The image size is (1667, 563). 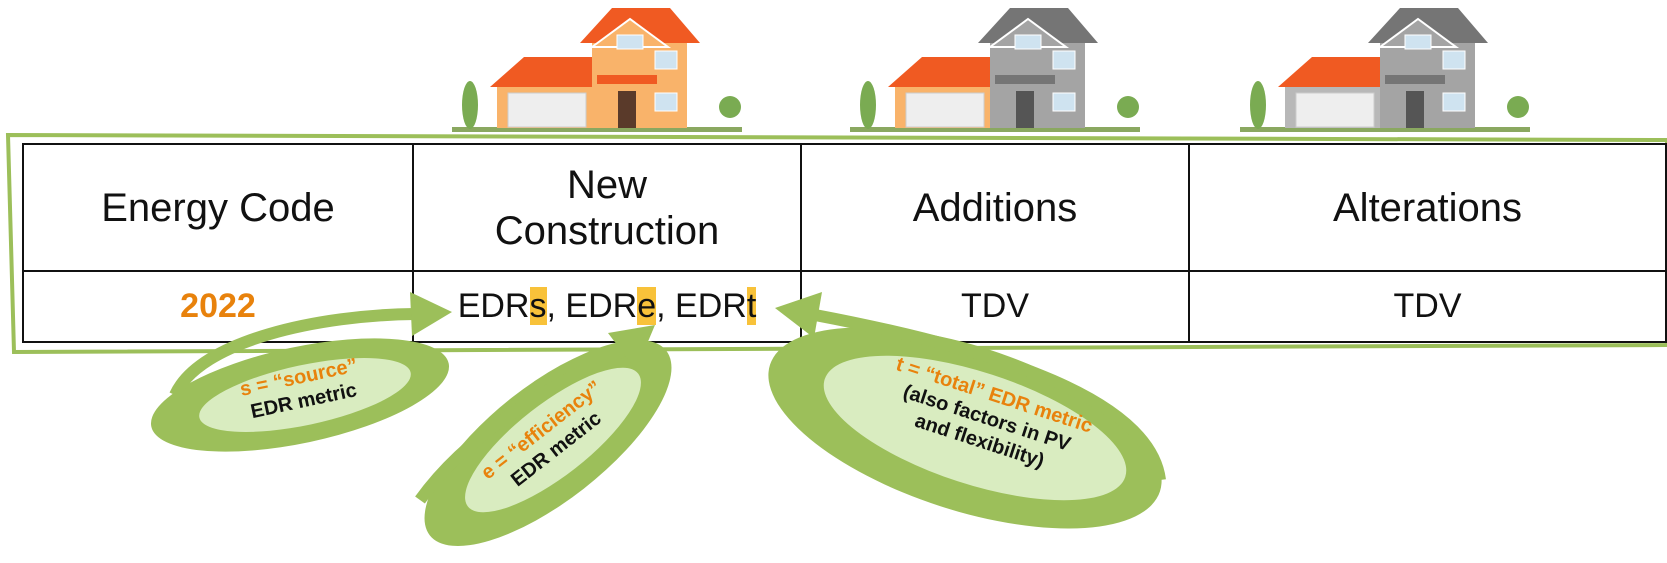 I want to click on header-text: Additions, so click(x=995, y=207).